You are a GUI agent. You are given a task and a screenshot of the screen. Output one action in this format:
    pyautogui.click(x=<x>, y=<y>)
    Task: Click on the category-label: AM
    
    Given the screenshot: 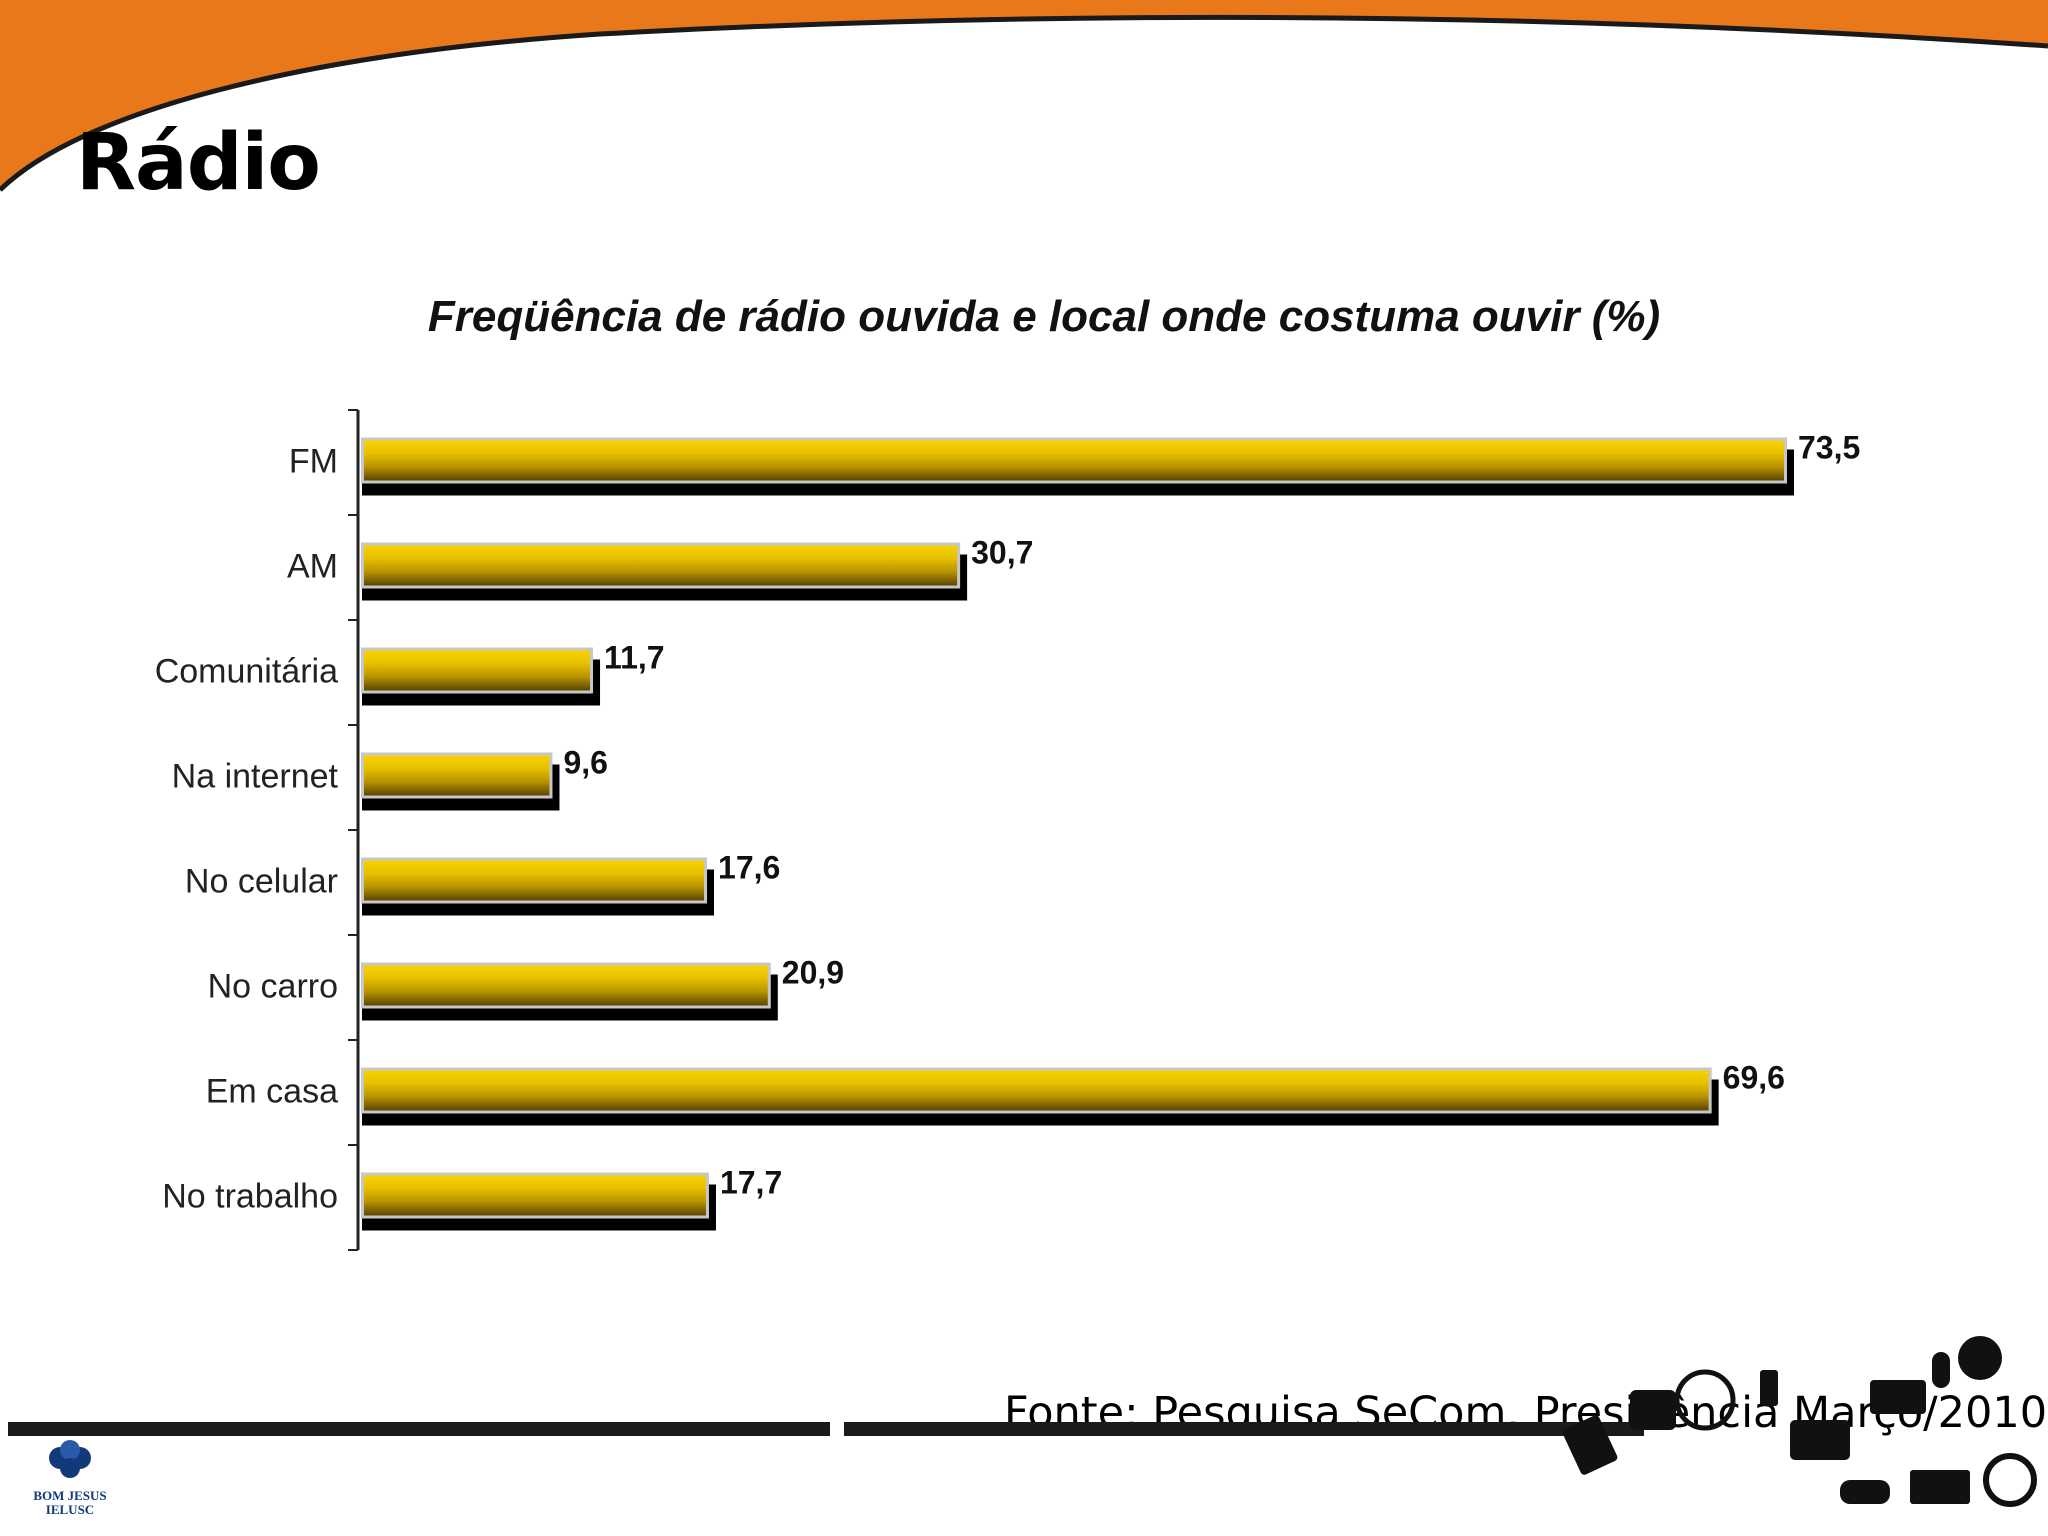 What is the action you would take?
    pyautogui.click(x=312, y=567)
    